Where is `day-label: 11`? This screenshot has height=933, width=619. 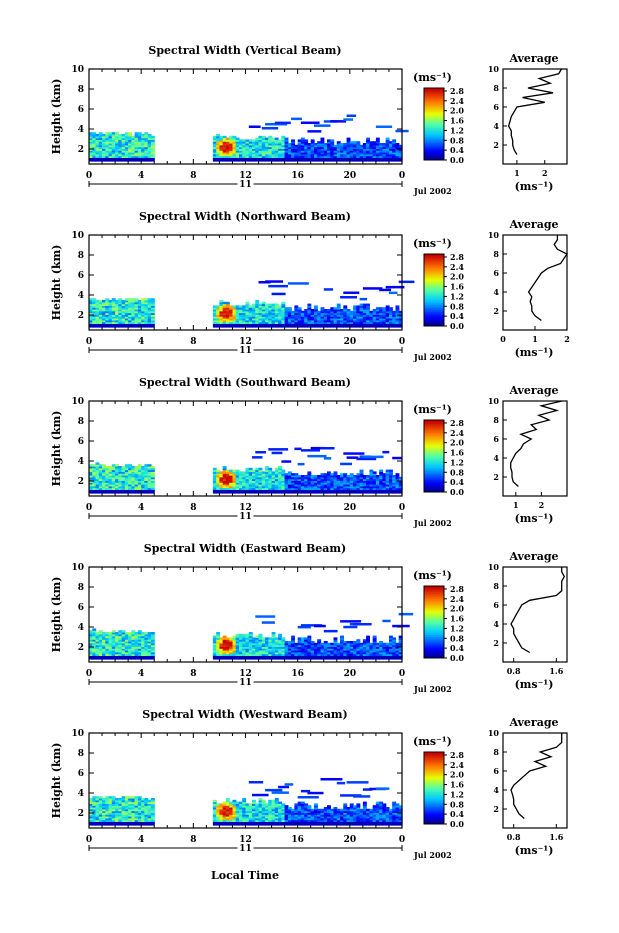 day-label: 11 is located at coordinates (245, 351).